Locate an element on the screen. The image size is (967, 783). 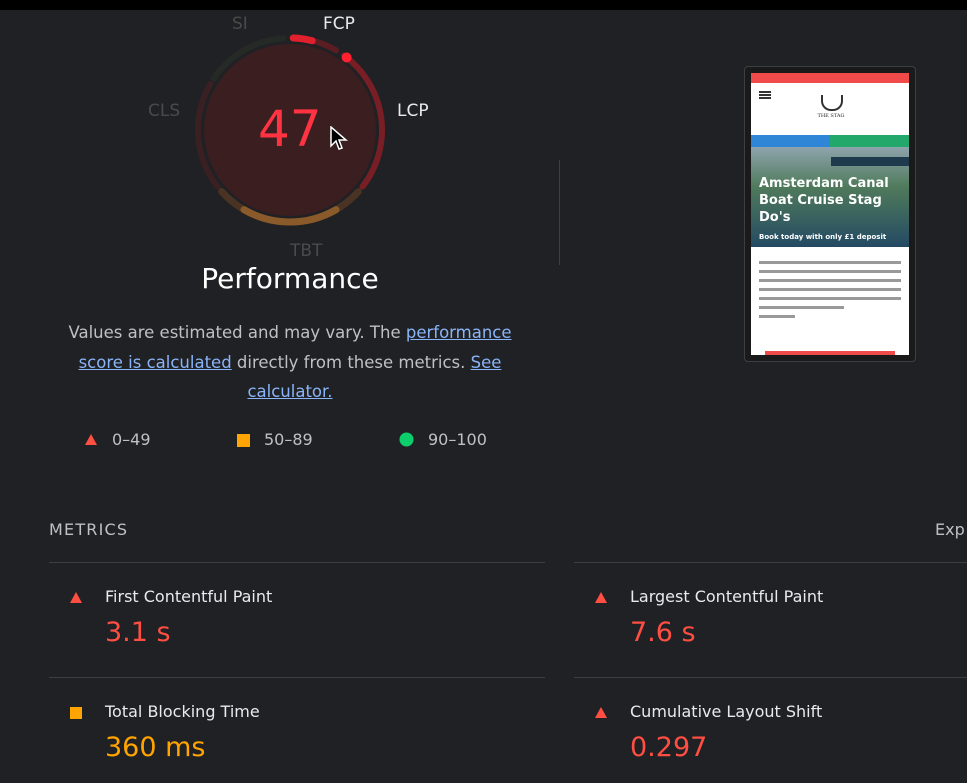
metric-value: 360 ms is located at coordinates (155, 747).